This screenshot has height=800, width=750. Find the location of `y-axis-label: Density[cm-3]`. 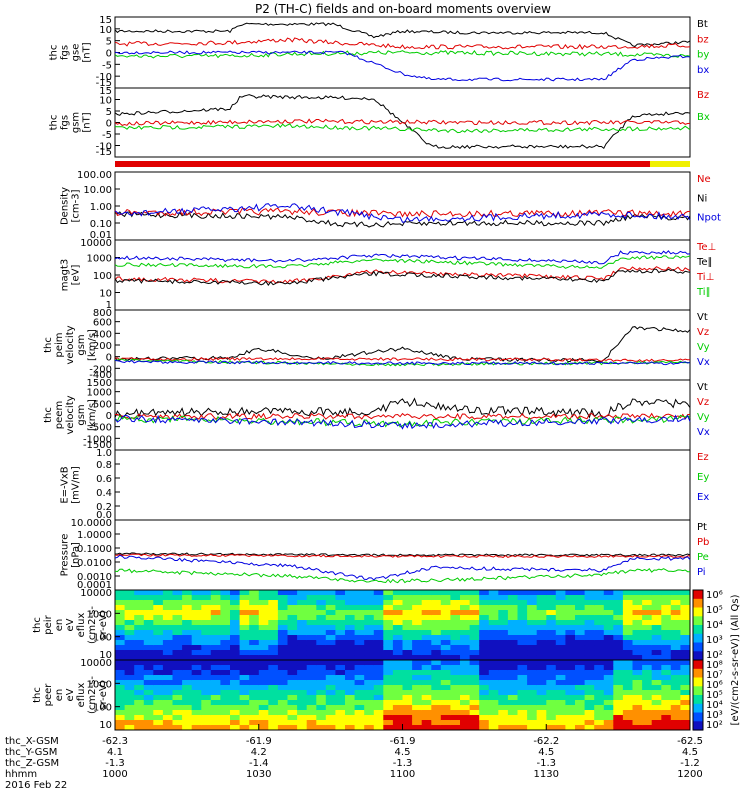

y-axis-label: Density[cm-3] is located at coordinates (71, 206).